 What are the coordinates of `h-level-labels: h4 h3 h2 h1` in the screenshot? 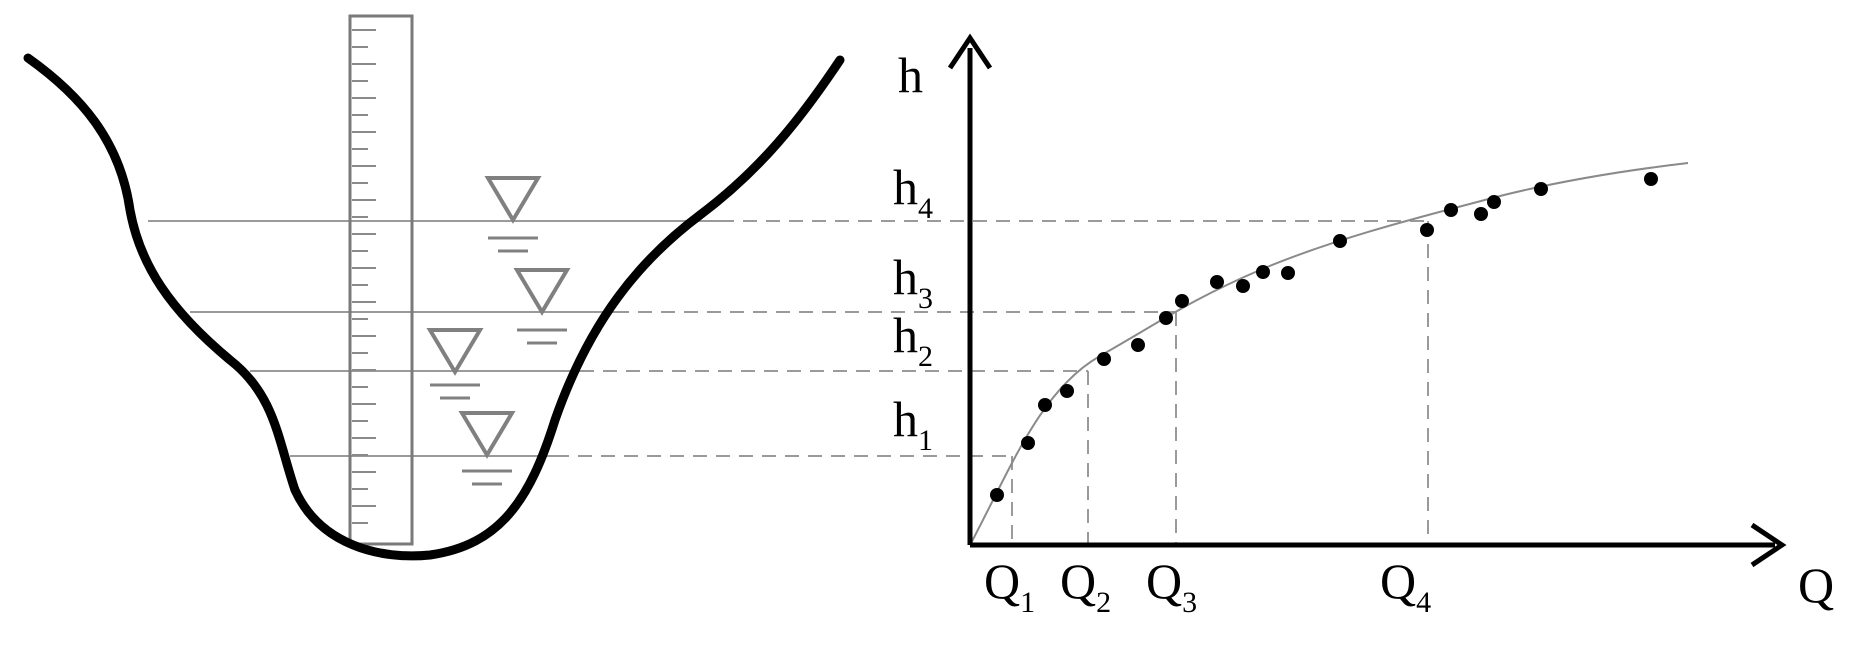 It's located at (913, 308).